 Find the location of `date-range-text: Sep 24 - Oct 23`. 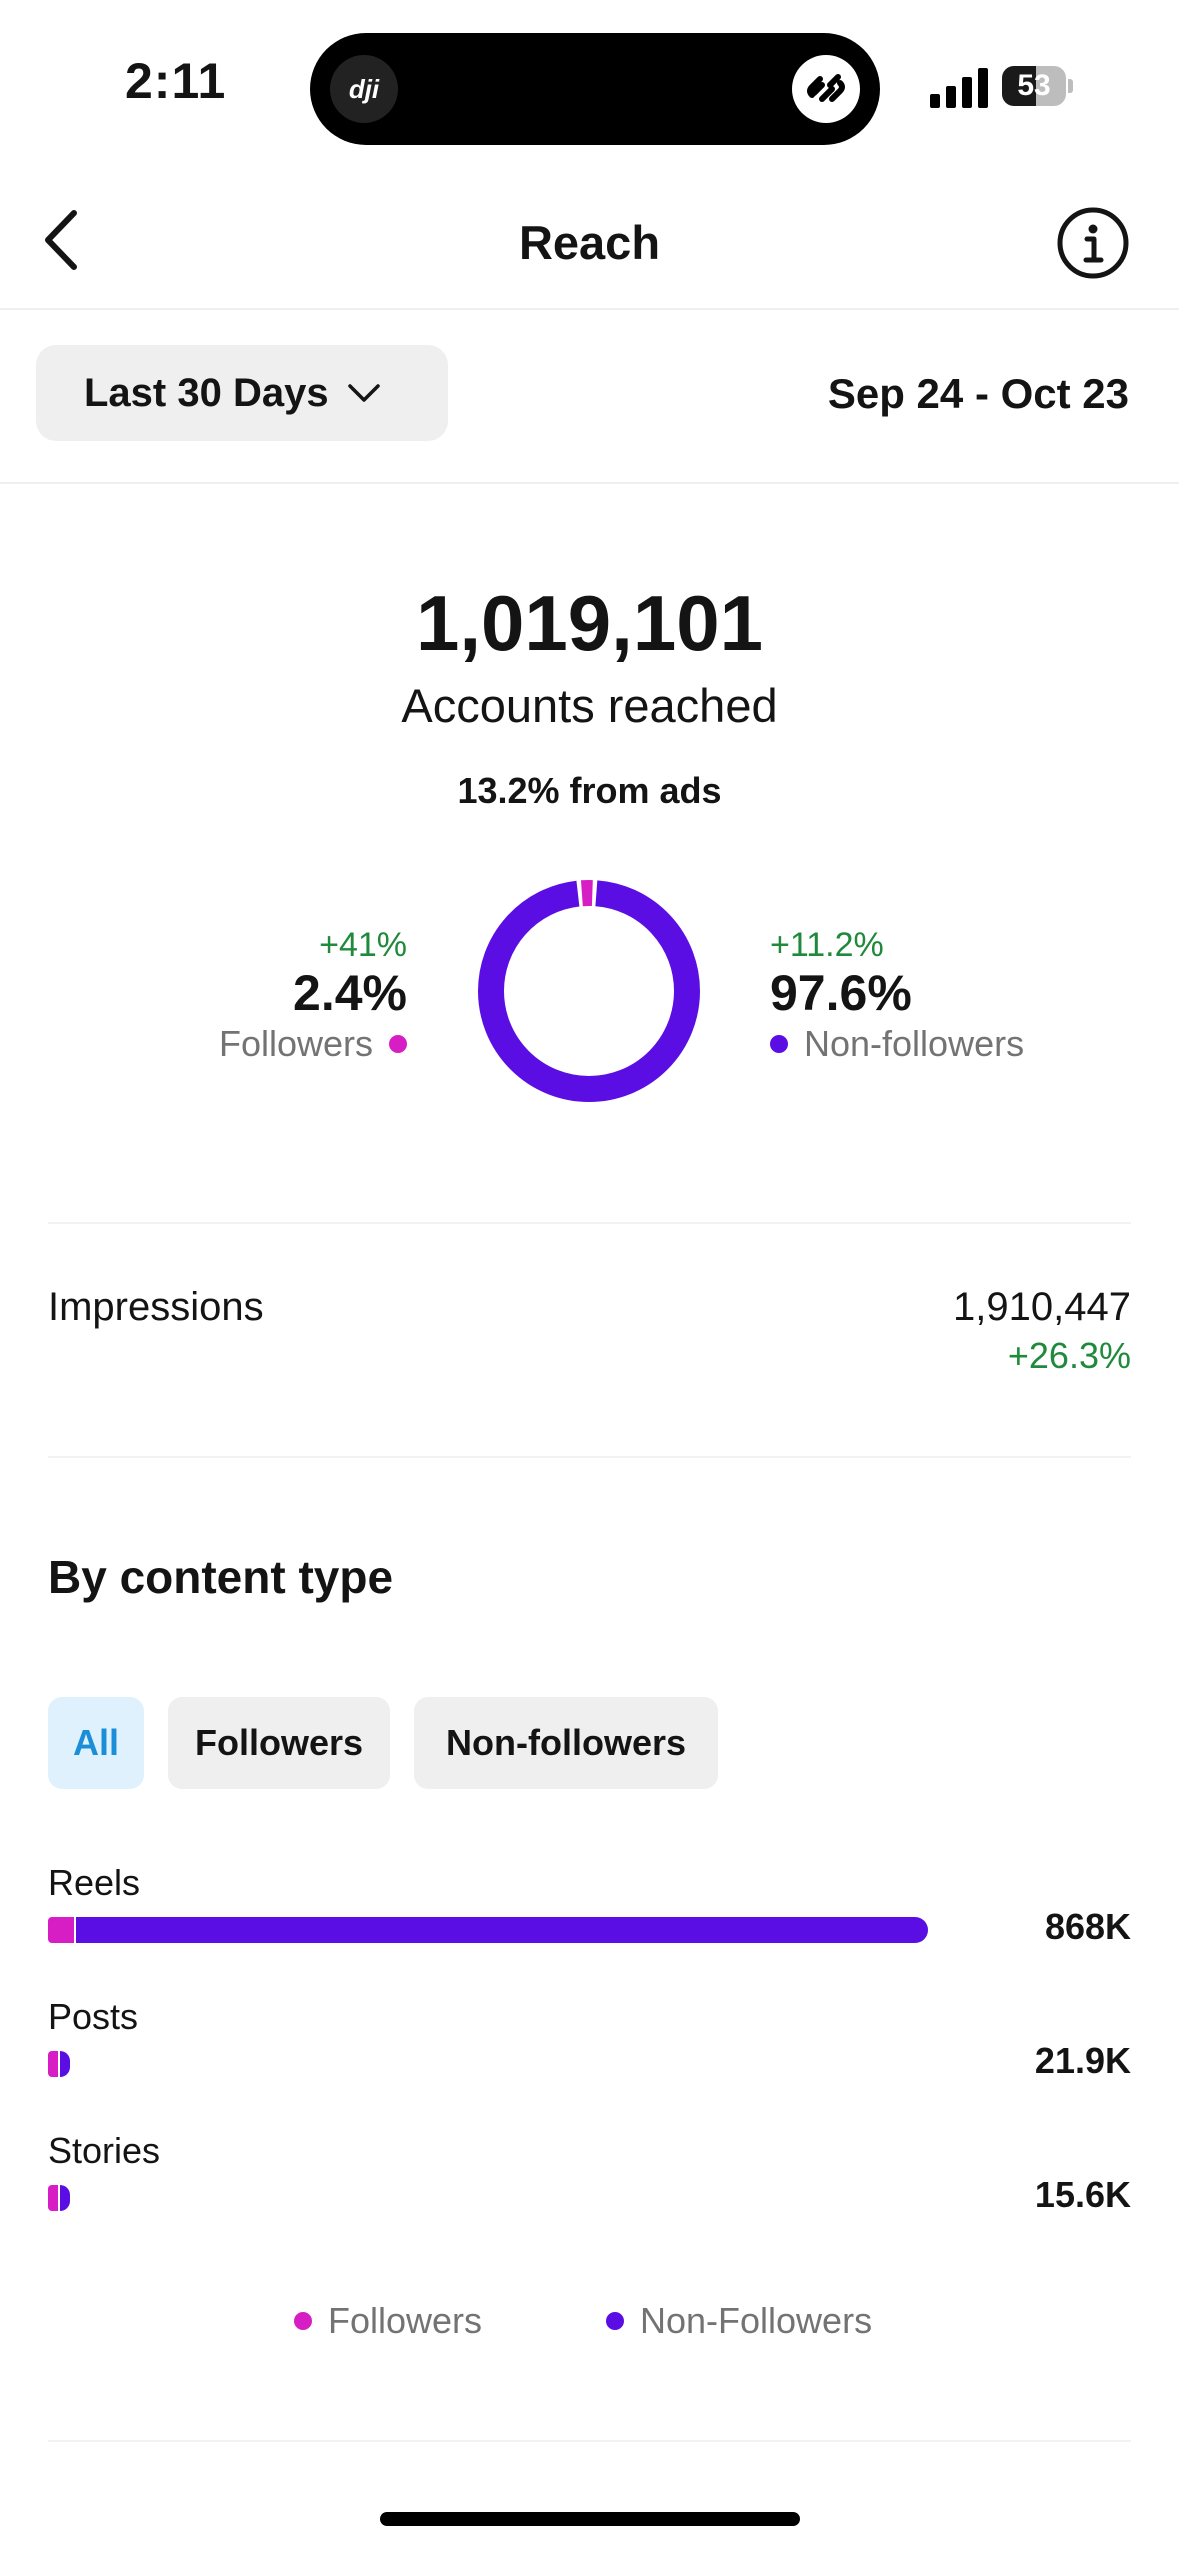

date-range-text: Sep 24 - Oct 23 is located at coordinates (978, 393).